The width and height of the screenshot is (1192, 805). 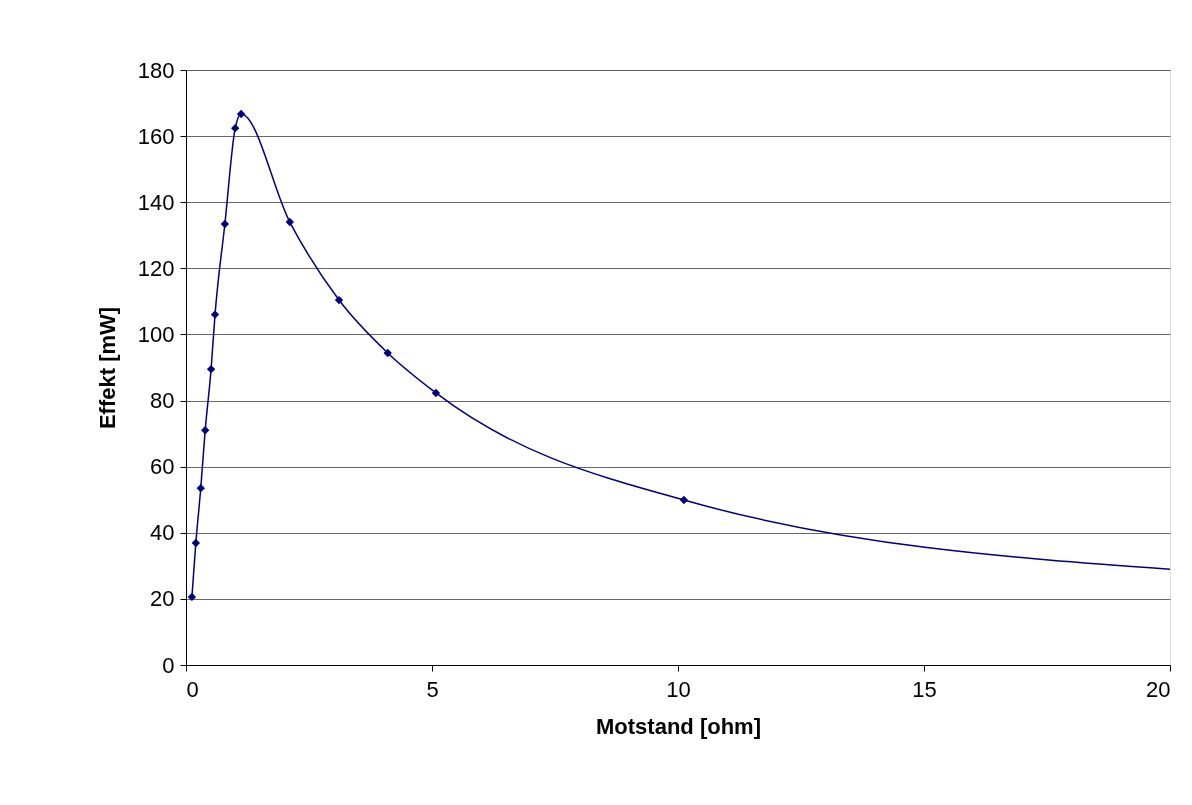 What do you see at coordinates (168, 665) in the screenshot?
I see `y-tick-label: 0` at bounding box center [168, 665].